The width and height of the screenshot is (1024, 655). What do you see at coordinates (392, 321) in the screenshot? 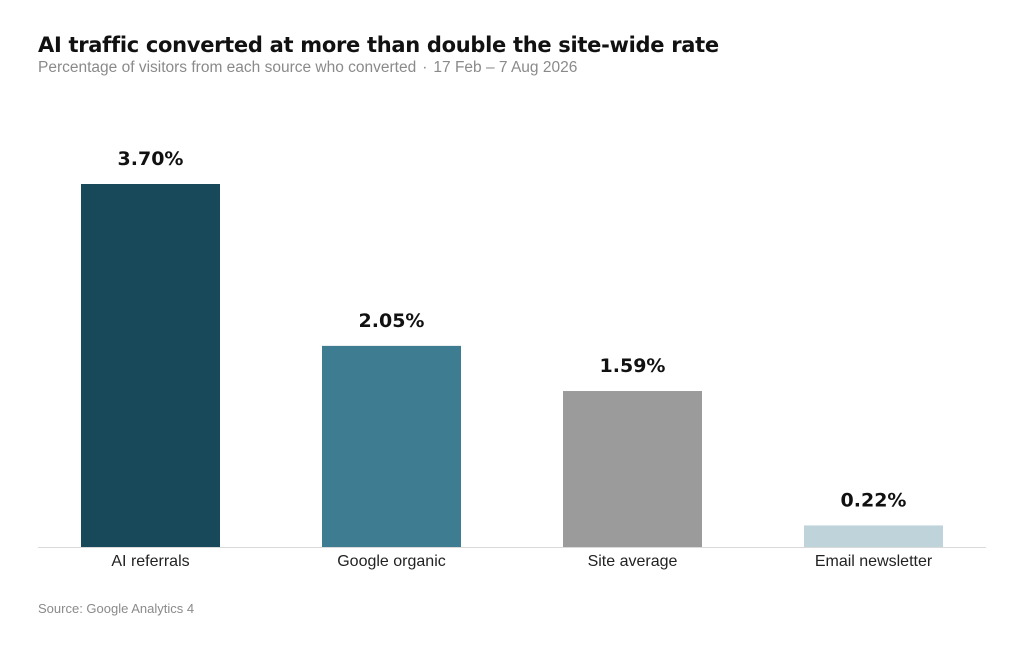
I see `bar-value-label: 2.05%` at bounding box center [392, 321].